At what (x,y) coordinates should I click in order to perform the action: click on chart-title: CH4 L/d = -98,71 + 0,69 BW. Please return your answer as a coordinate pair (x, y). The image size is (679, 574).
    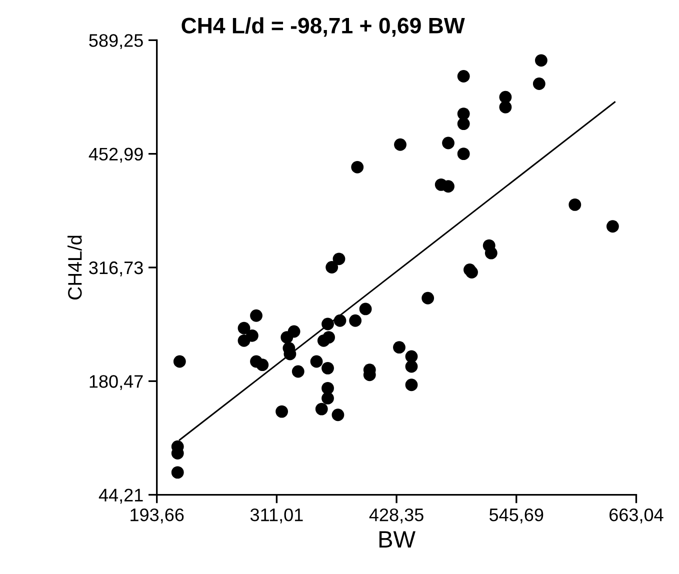
    Looking at the image, I should click on (323, 27).